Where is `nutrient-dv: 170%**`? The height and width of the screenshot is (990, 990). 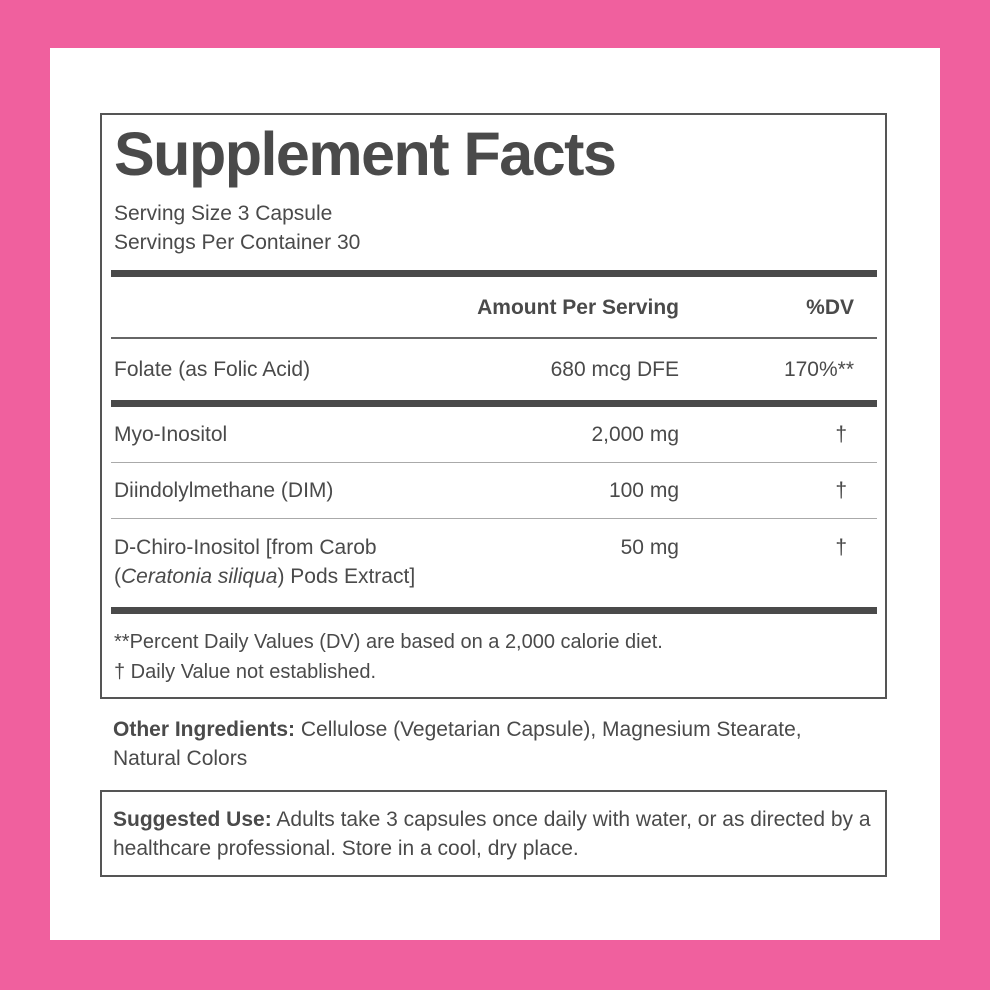 nutrient-dv: 170%** is located at coordinates (818, 369).